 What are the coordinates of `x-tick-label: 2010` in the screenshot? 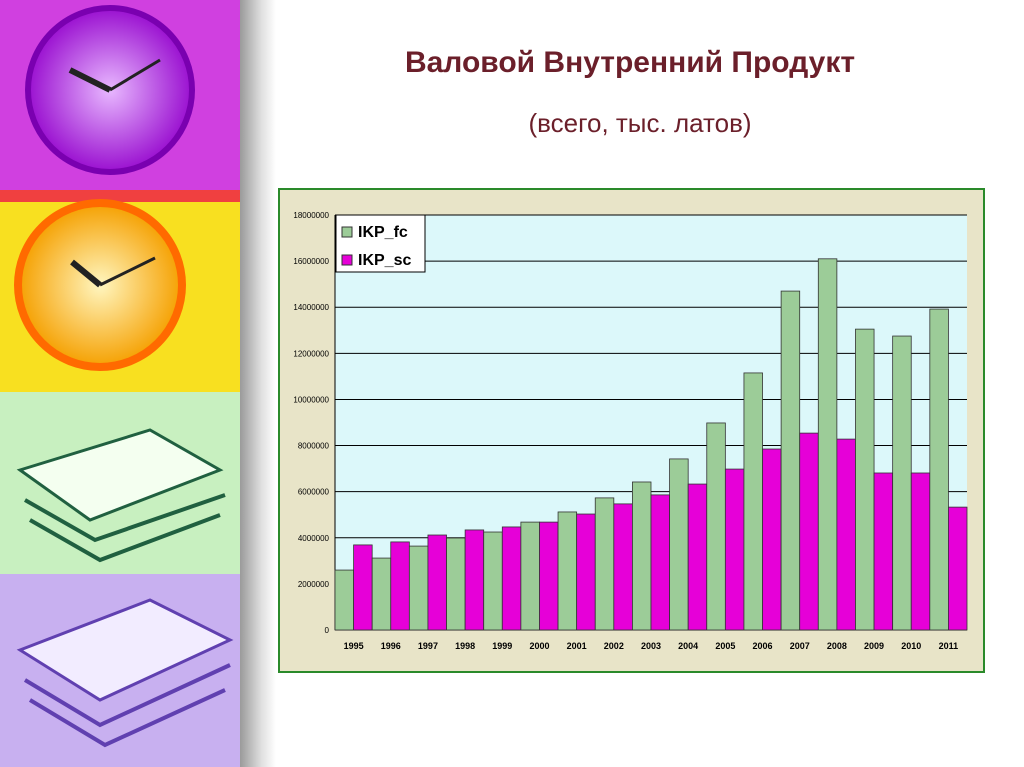 It's located at (911, 646).